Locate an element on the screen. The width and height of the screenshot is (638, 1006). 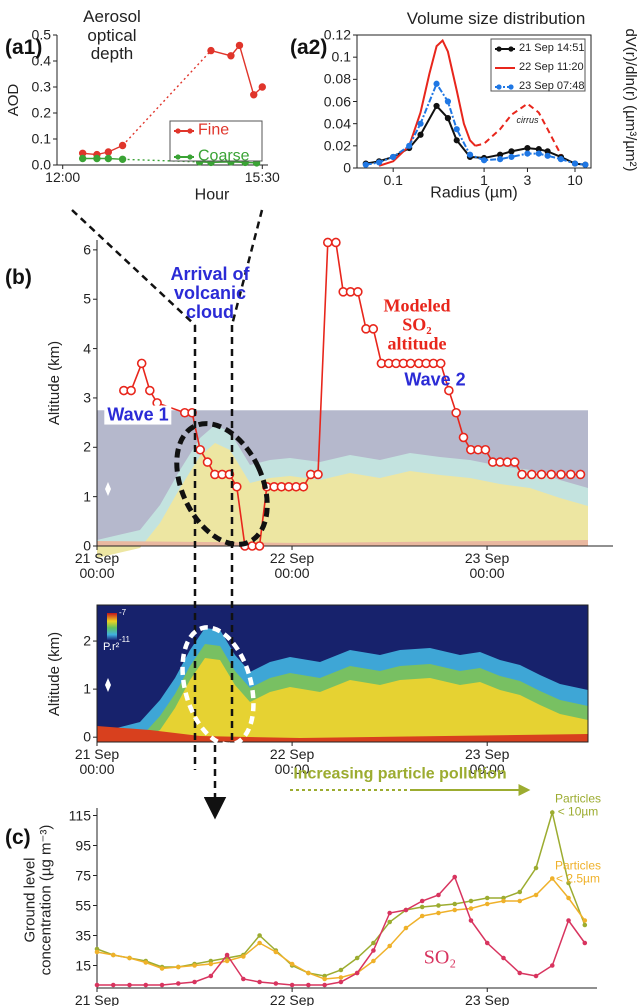
y-tick-label: 75 is located at coordinates (83, 875).